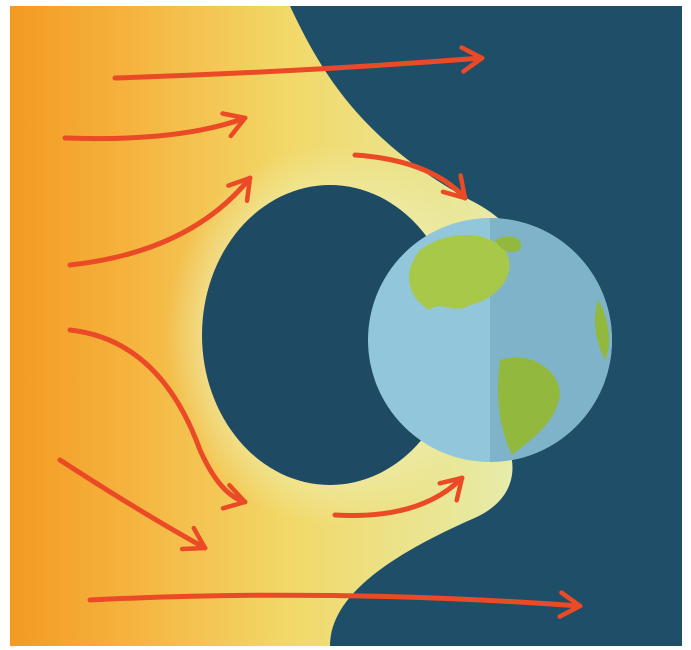 This screenshot has height=650, width=691. What do you see at coordinates (508, 244) in the screenshot?
I see `continent-greenland` at bounding box center [508, 244].